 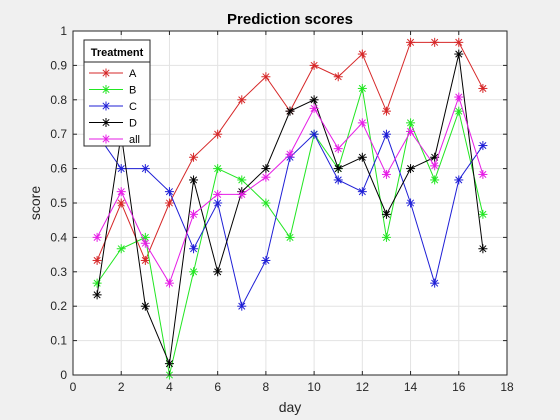 I want to click on legend-title: Treatment, so click(x=117, y=53).